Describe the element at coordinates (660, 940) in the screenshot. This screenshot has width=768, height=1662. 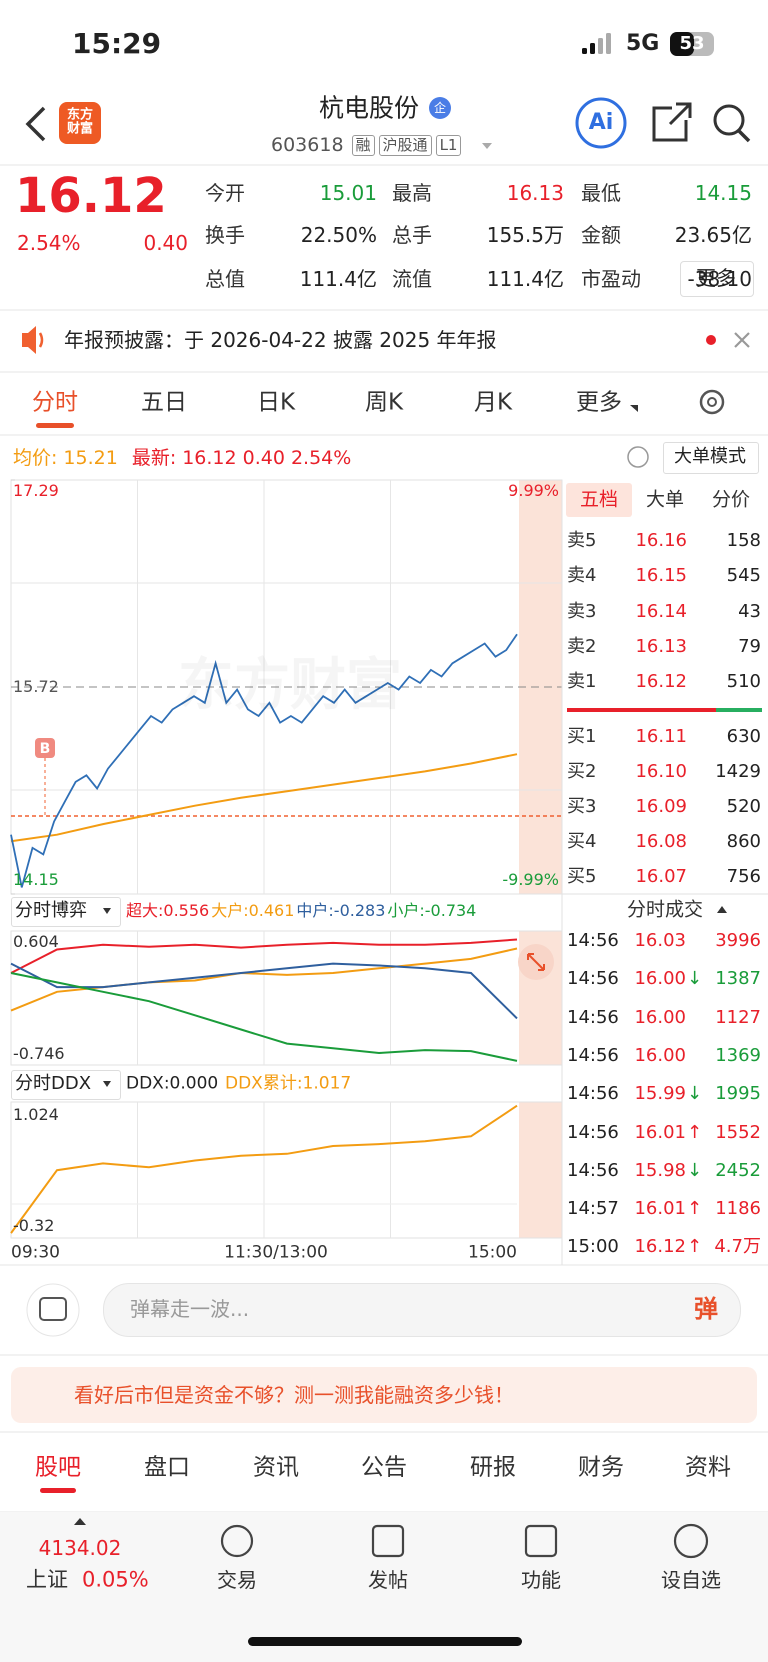
I see `trade-price: 16.03` at that location.